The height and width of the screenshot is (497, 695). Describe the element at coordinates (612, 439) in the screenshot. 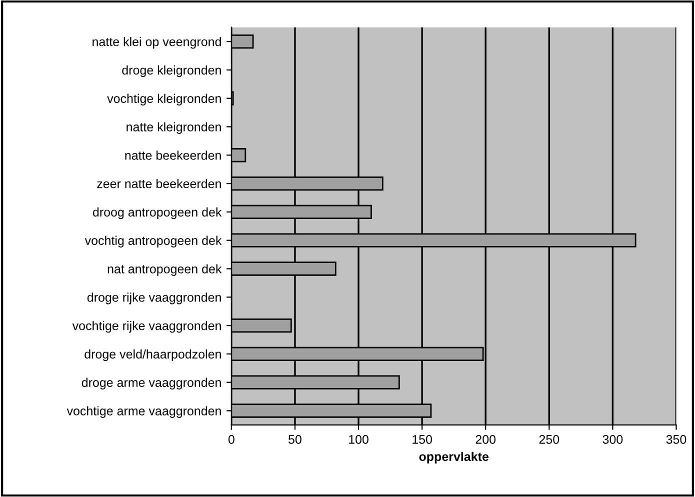

I see `x-tick-label: 300` at that location.